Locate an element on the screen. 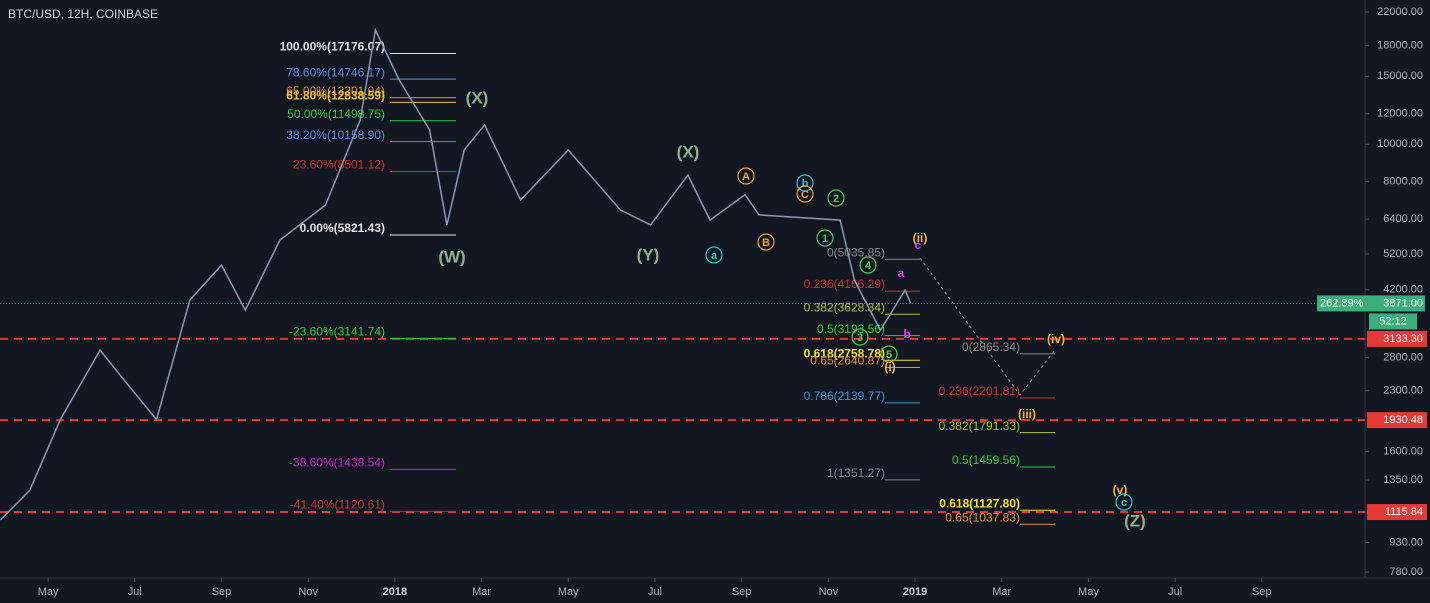  wave-label: C is located at coordinates (805, 195).